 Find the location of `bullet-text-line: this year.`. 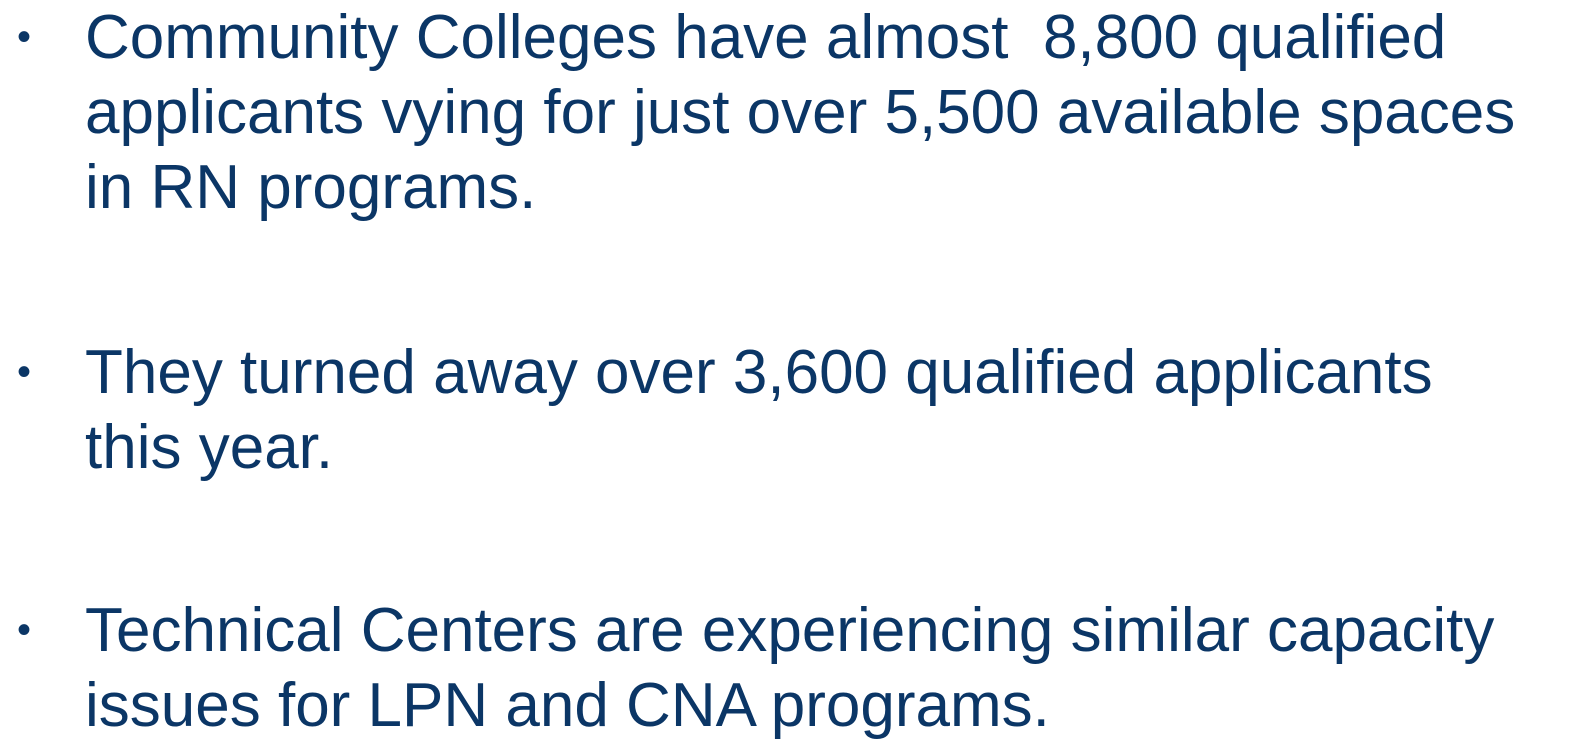

bullet-text-line: this year. is located at coordinates (209, 447).